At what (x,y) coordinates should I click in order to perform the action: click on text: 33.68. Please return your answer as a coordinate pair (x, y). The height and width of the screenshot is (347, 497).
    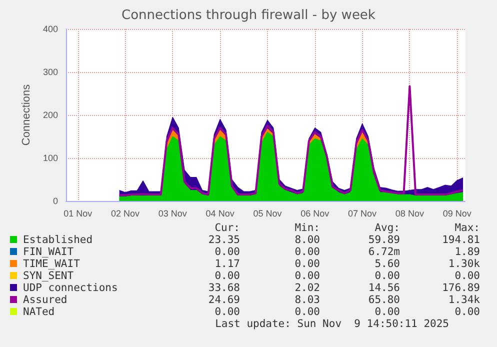
    Looking at the image, I should click on (223, 288).